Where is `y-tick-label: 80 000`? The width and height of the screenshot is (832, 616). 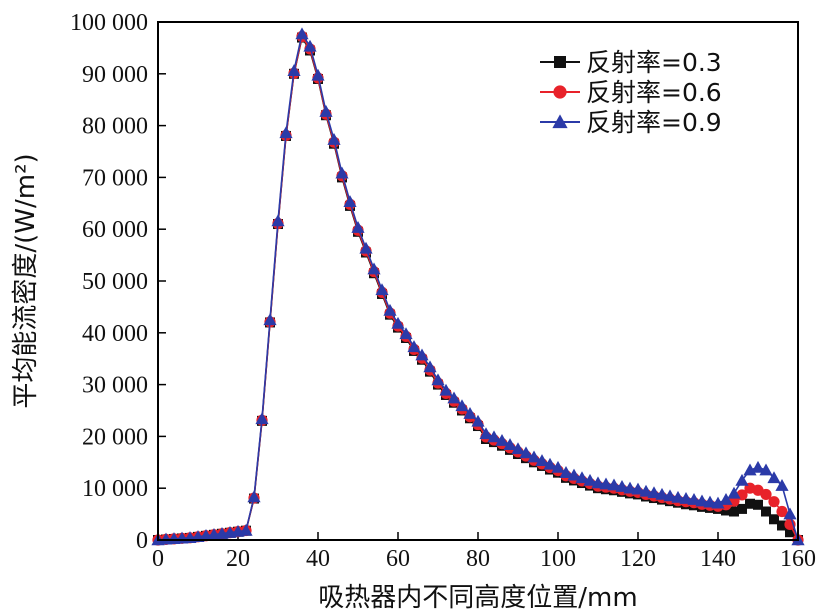
y-tick-label: 80 000 is located at coordinates (115, 127).